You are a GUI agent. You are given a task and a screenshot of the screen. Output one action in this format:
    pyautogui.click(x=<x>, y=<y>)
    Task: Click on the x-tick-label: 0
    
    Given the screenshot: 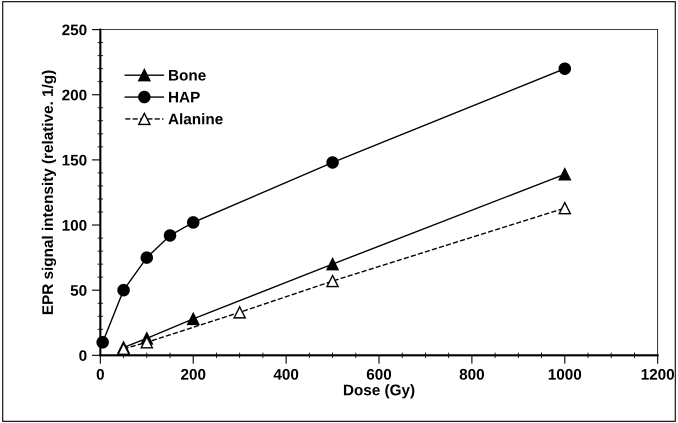 What is the action you would take?
    pyautogui.click(x=100, y=374)
    